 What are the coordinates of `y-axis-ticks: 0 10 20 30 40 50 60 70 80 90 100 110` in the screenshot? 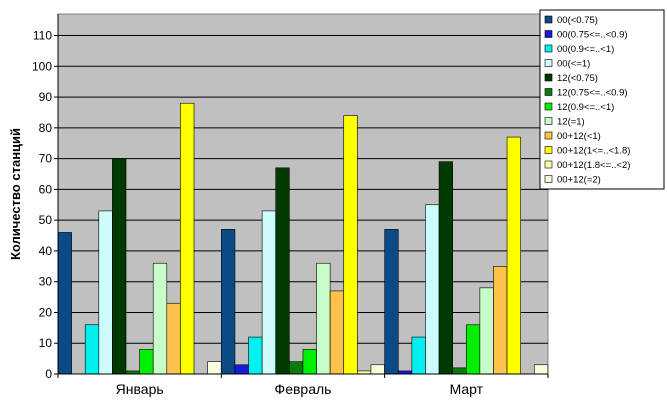 It's located at (45, 205).